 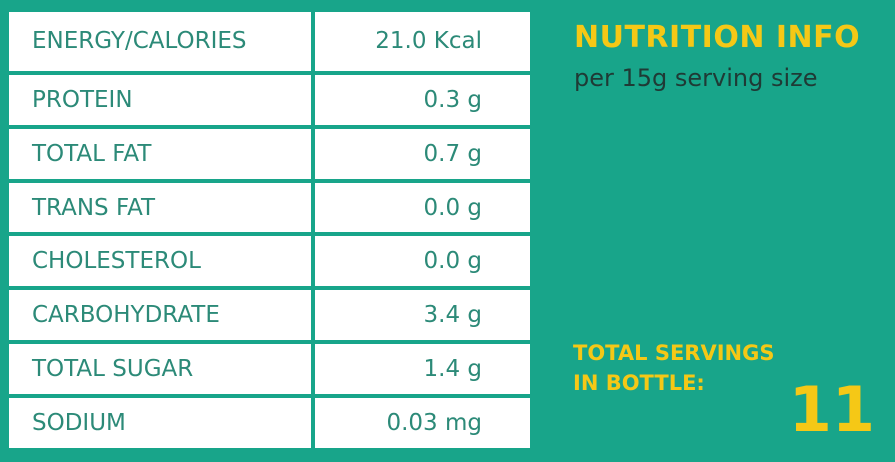 I want to click on table-row: TRANS FAT 0.0 g, so click(x=269, y=207).